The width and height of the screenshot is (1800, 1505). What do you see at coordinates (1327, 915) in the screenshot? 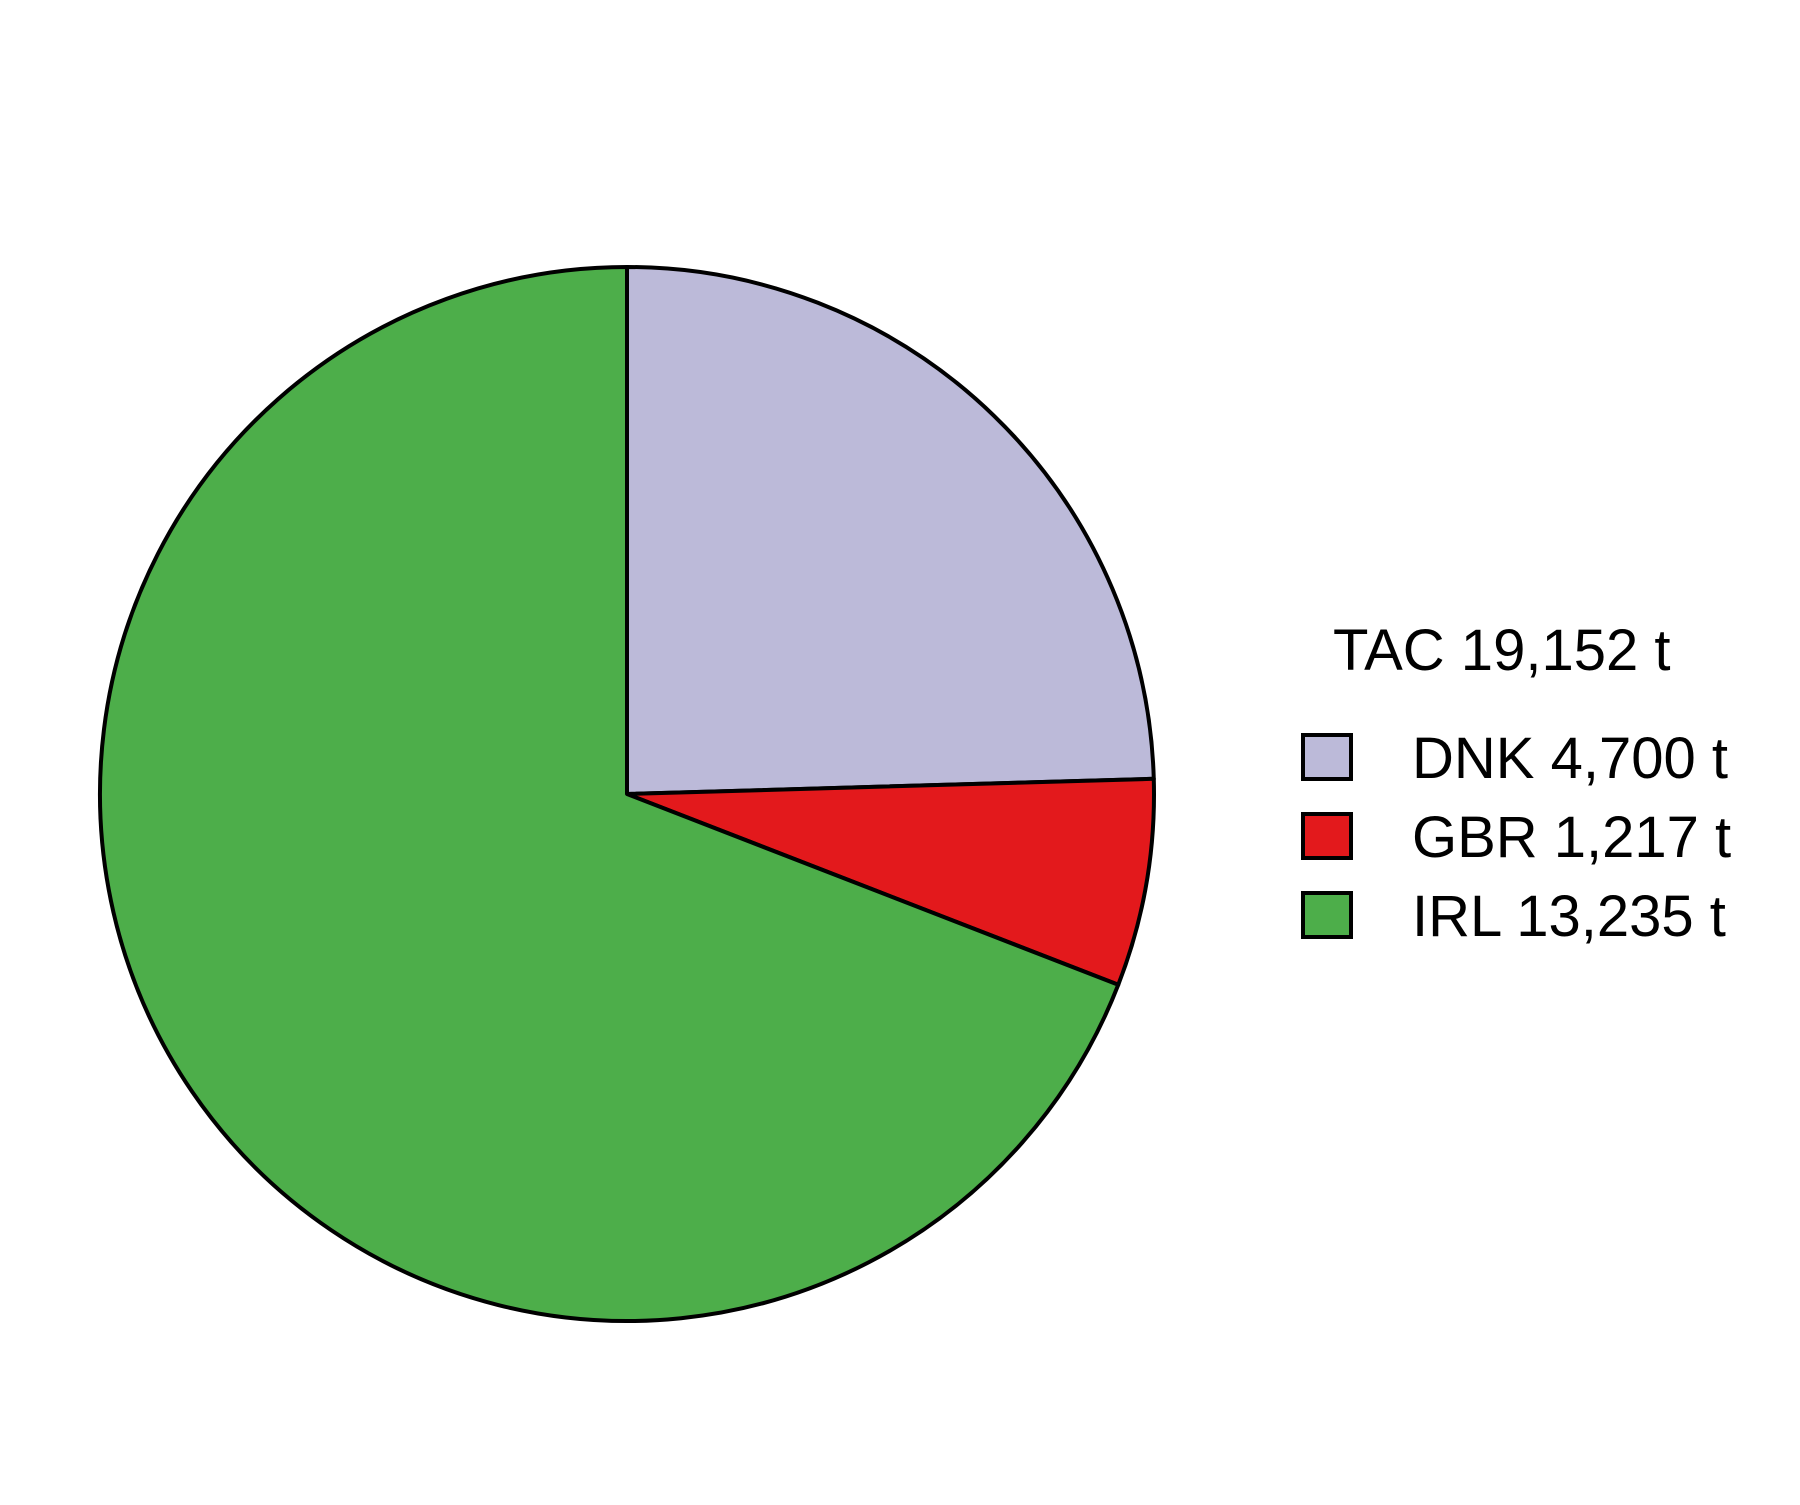
I see `legend-swatch-irl` at bounding box center [1327, 915].